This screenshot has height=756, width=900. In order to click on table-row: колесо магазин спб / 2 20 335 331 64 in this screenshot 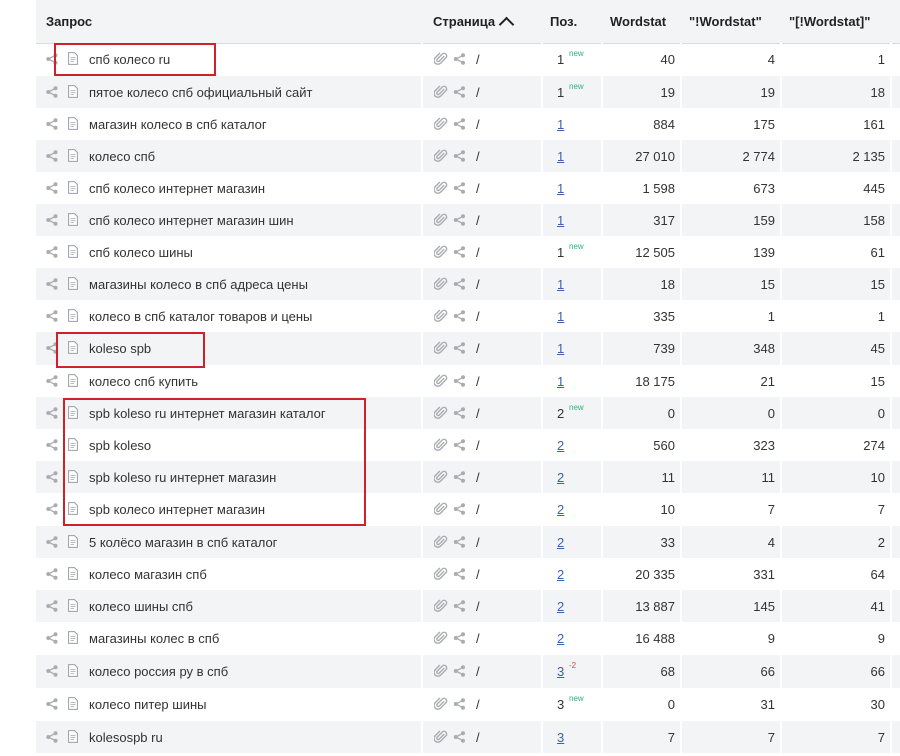, I will do `click(468, 574)`.